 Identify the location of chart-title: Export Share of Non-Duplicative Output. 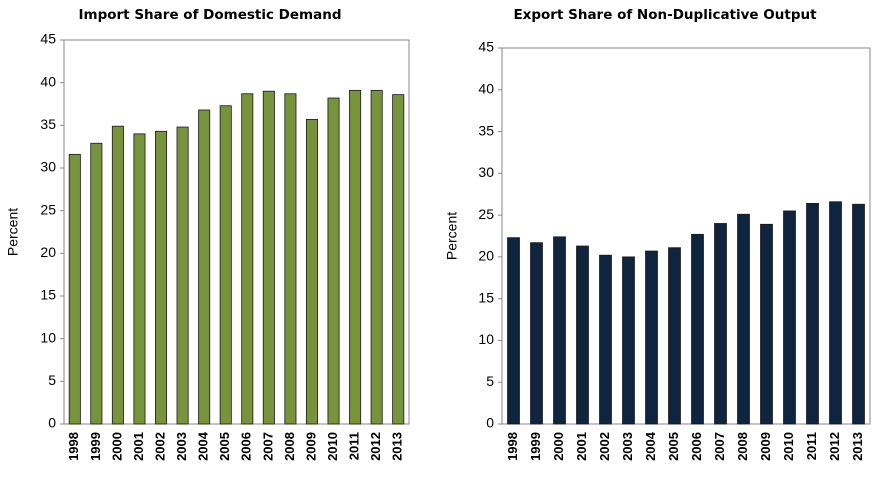
(665, 15).